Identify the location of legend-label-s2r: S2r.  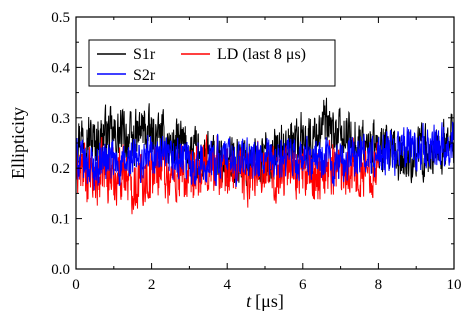
(144, 75).